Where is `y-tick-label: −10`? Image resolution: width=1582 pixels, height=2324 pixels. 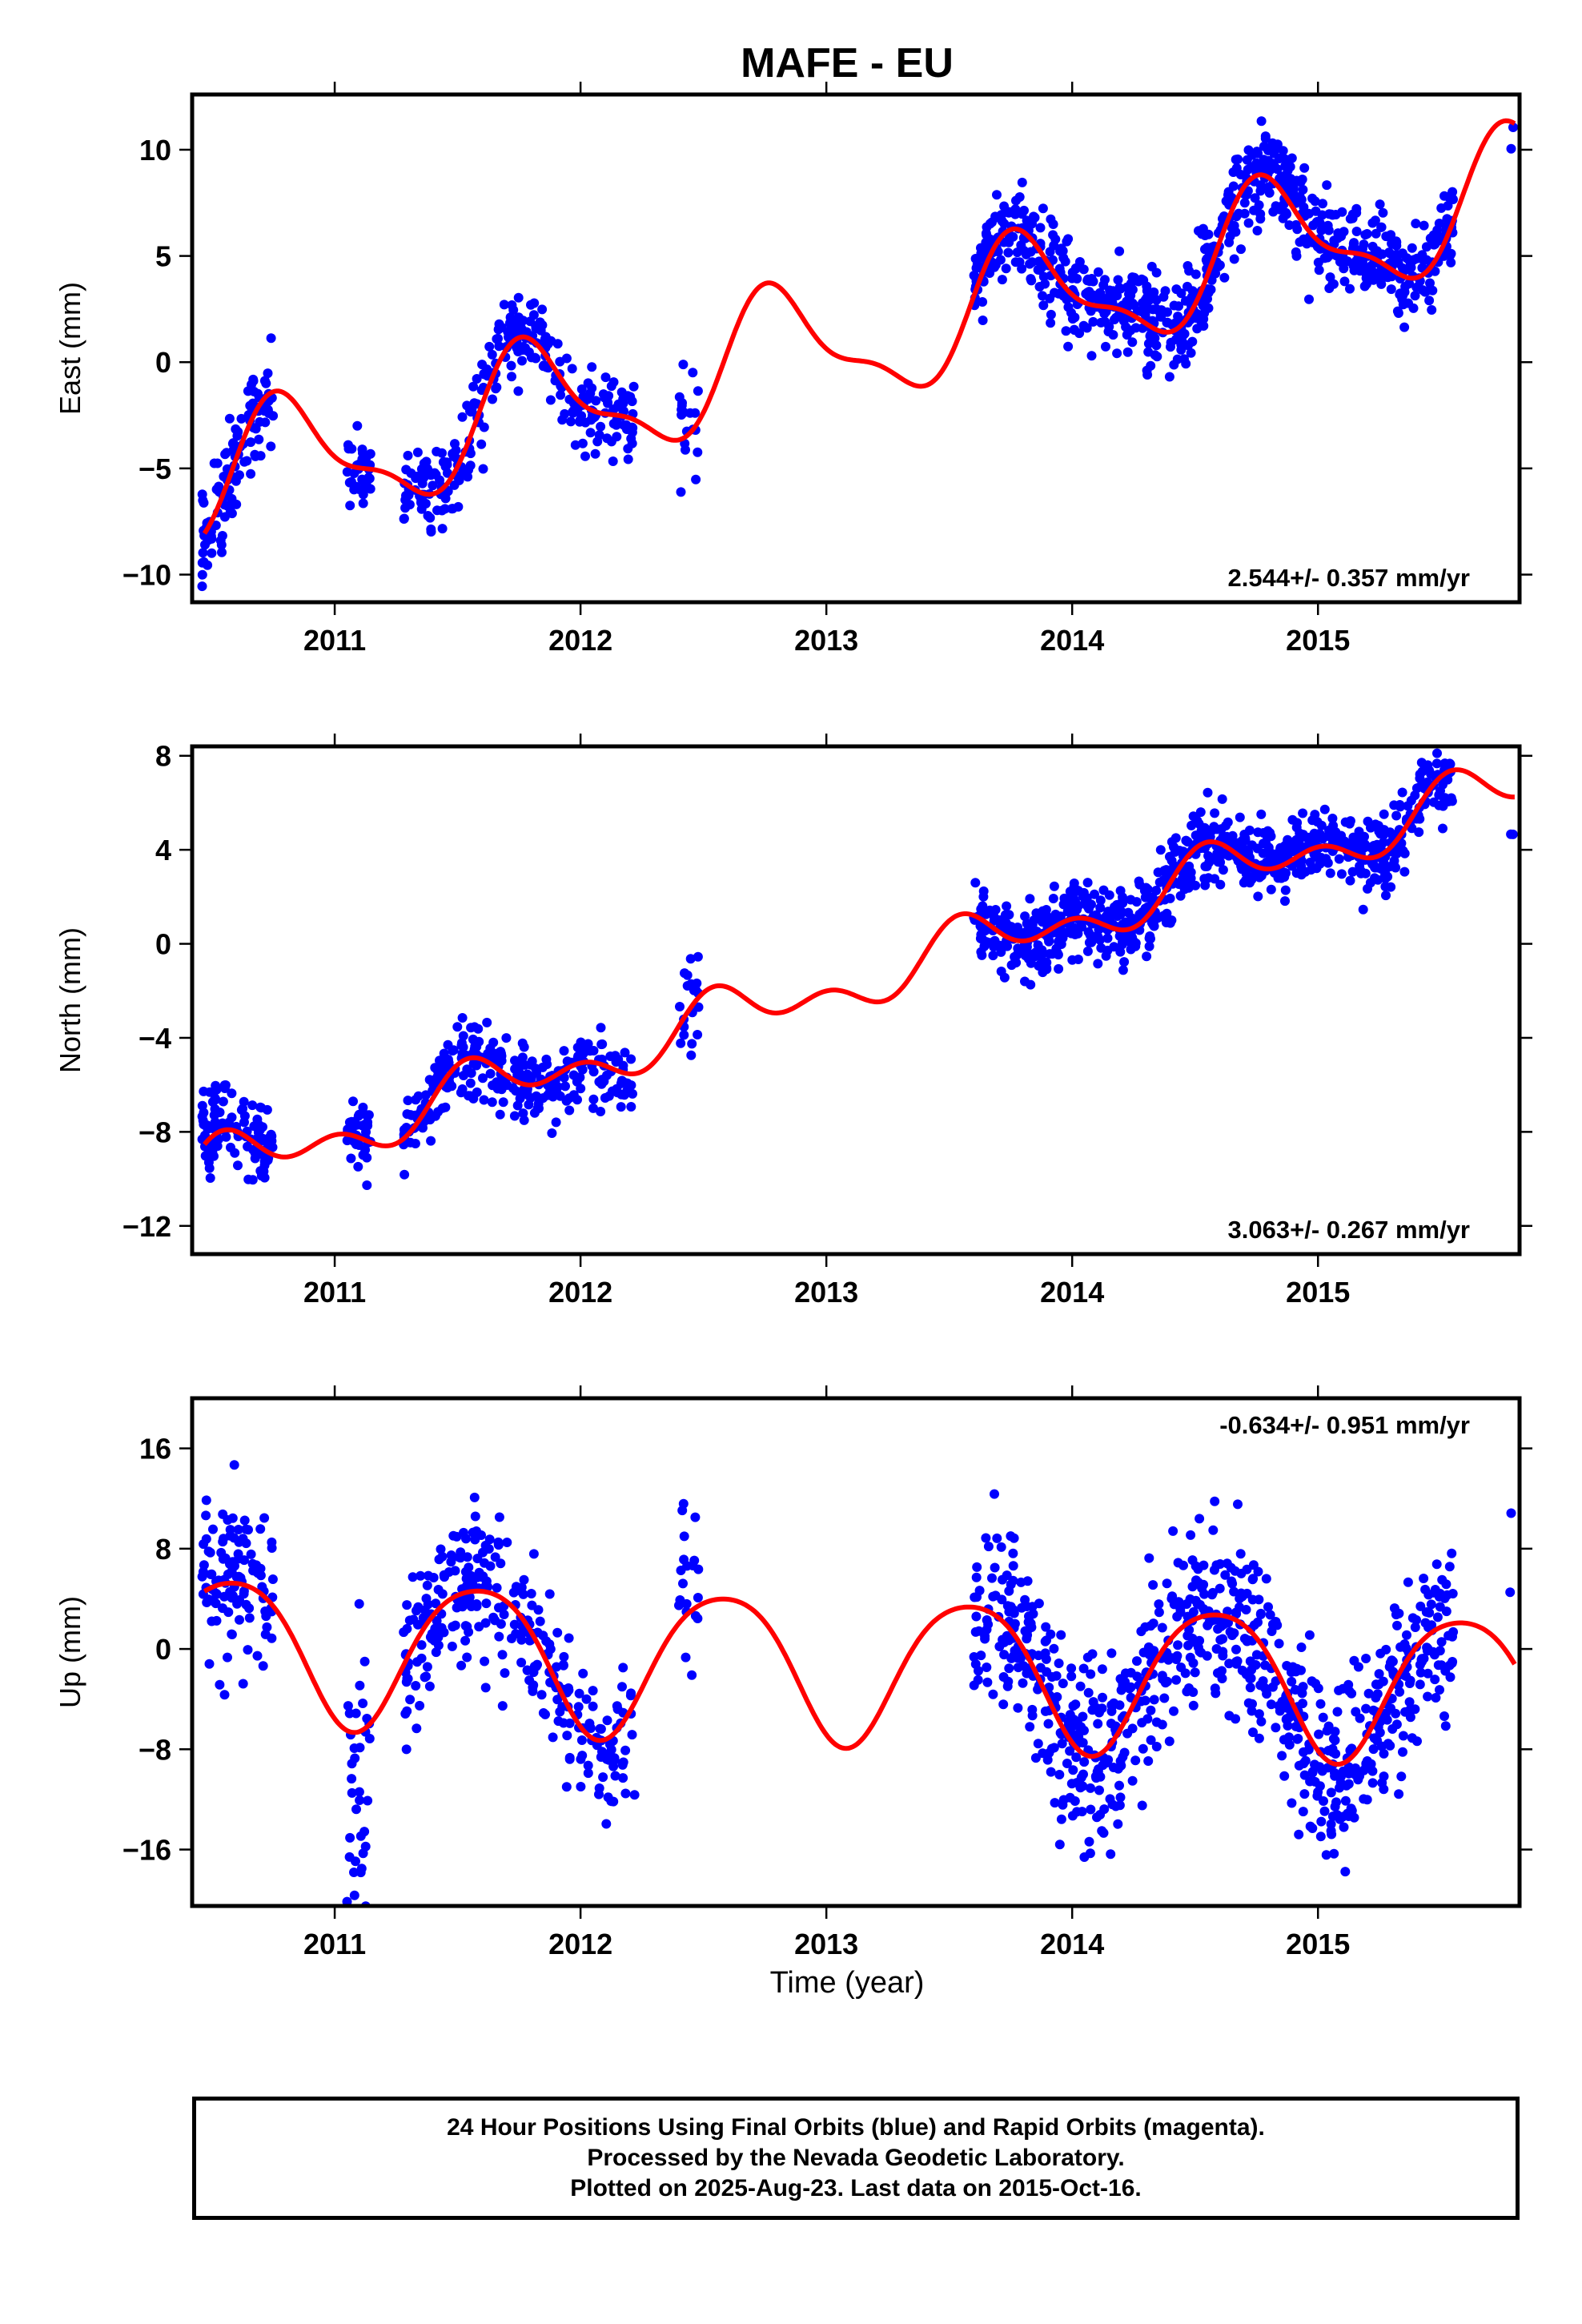
y-tick-label: −10 is located at coordinates (146, 575).